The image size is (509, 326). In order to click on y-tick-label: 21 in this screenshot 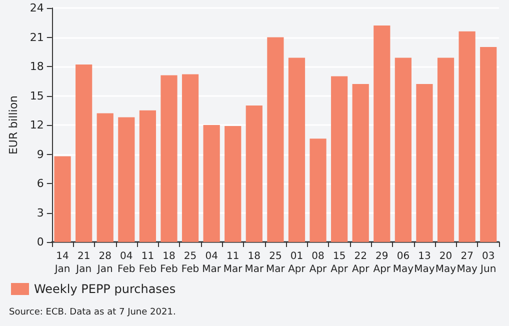, I will do `click(37, 37)`.